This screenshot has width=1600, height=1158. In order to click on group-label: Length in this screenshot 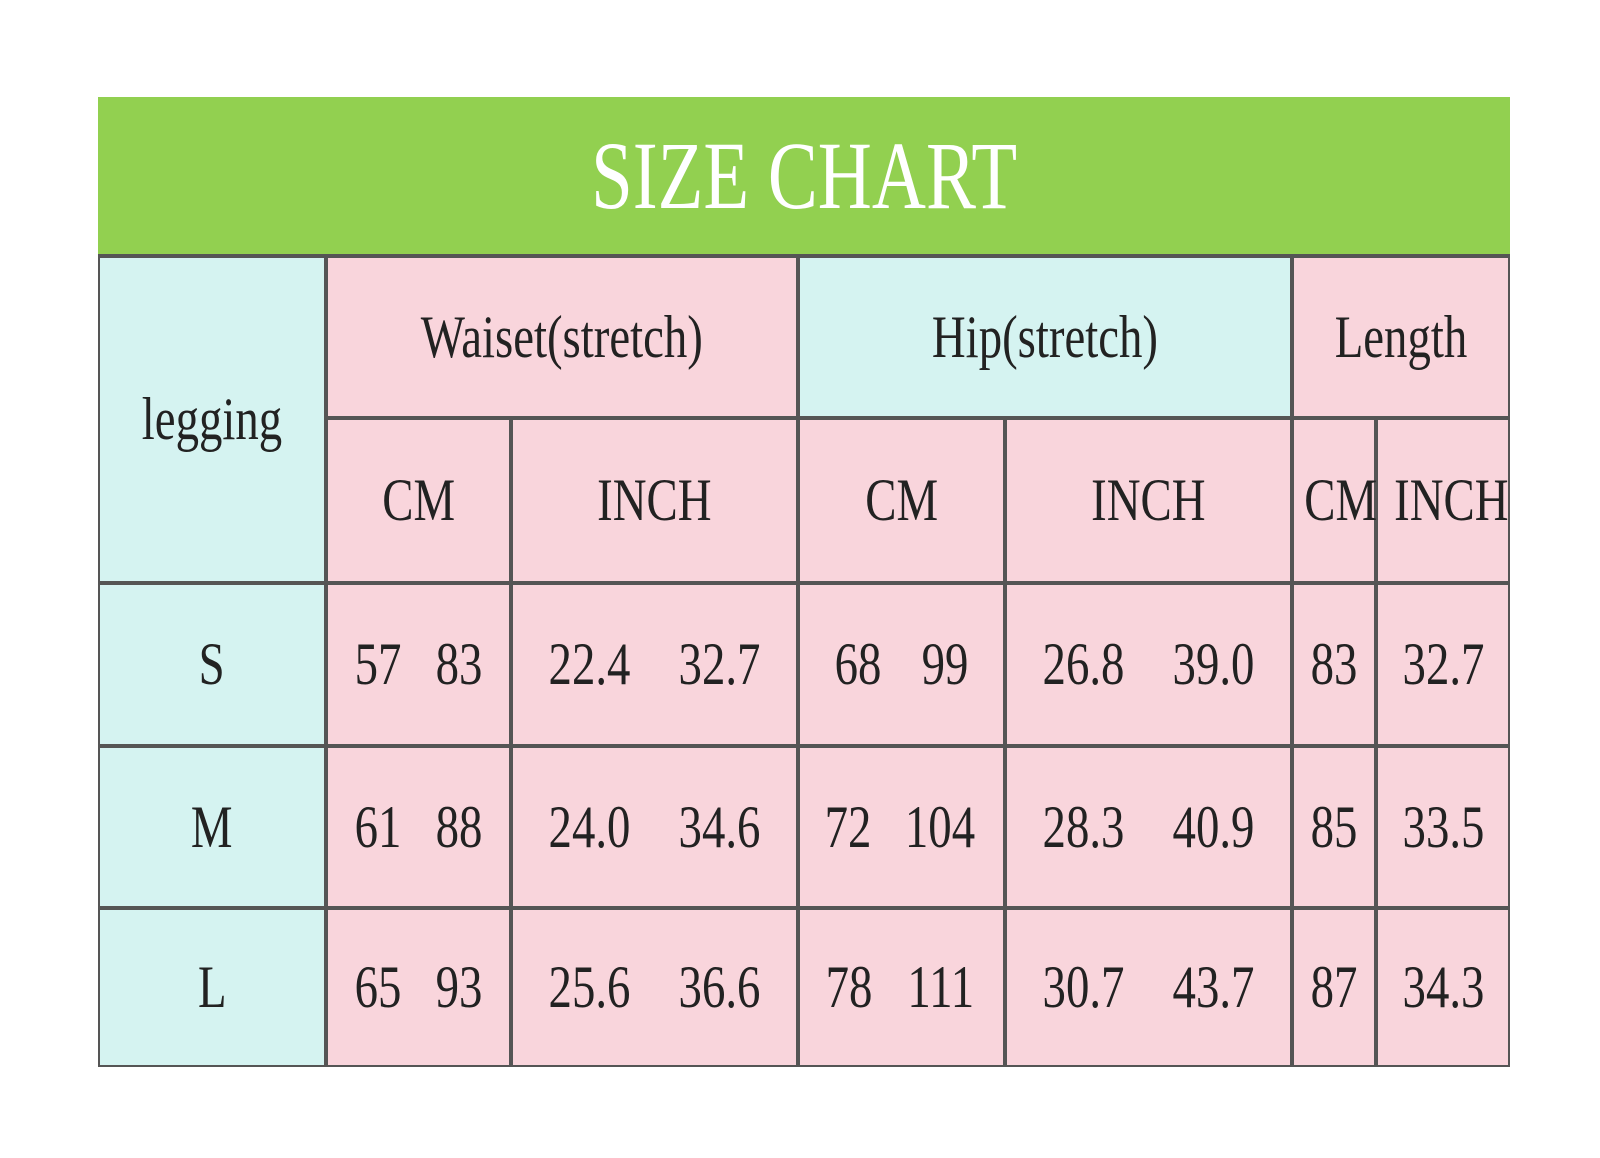, I will do `click(1401, 336)`.